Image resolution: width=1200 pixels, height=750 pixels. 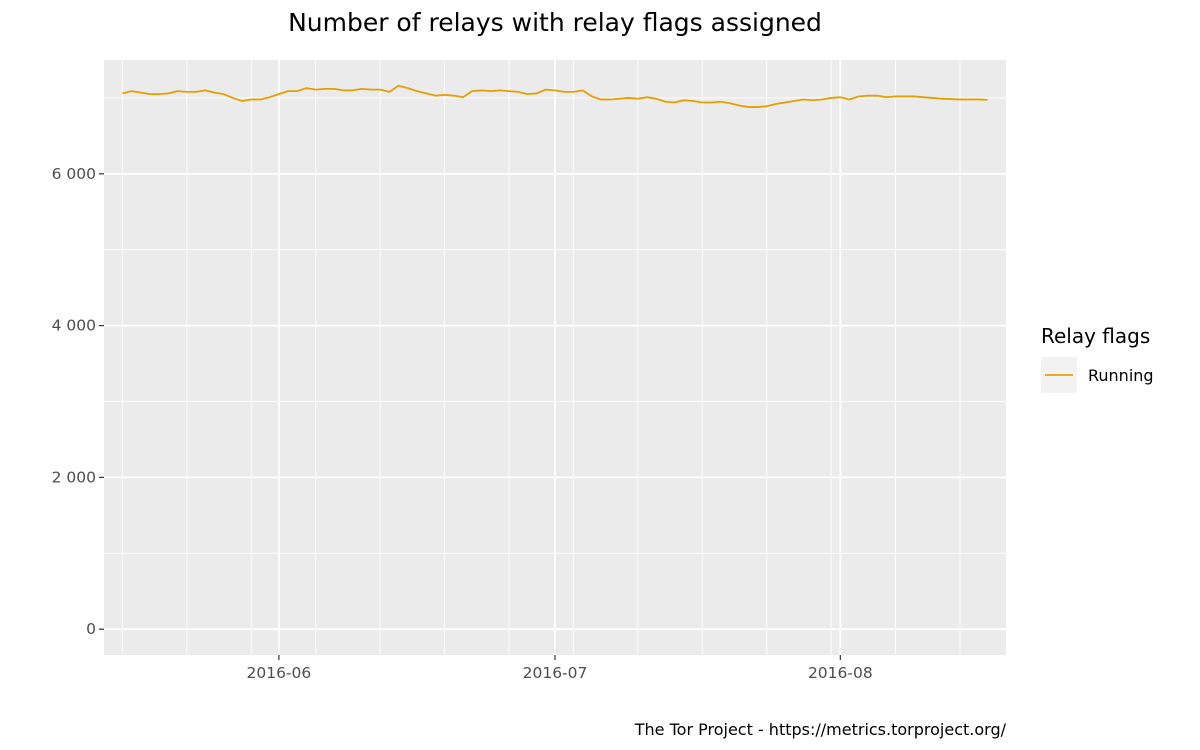 What do you see at coordinates (1095, 336) in the screenshot?
I see `legend-title: Relay flags` at bounding box center [1095, 336].